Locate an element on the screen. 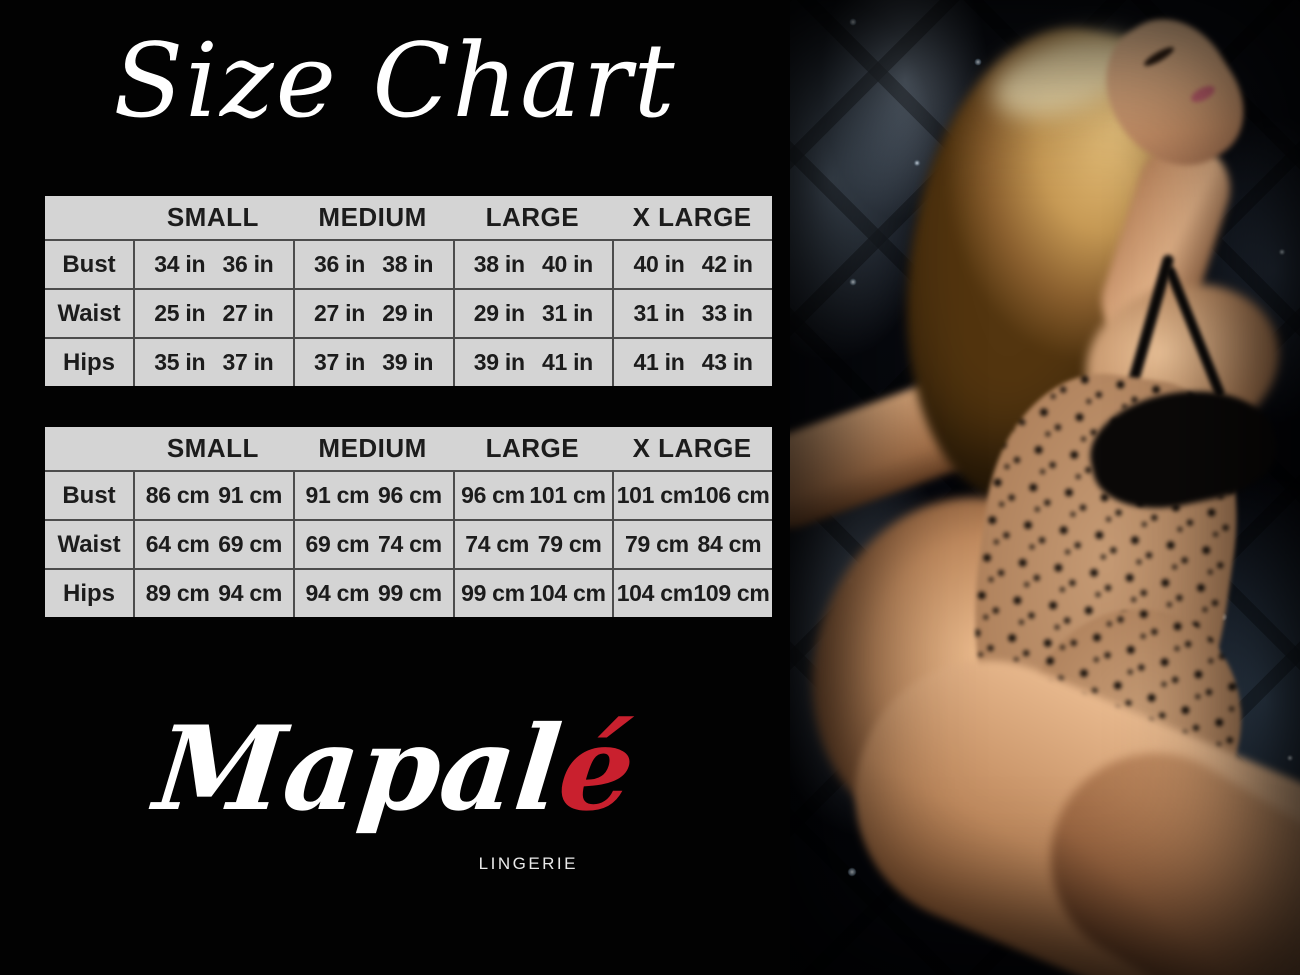  brand-wordmark: Mapalé is located at coordinates (395, 769).